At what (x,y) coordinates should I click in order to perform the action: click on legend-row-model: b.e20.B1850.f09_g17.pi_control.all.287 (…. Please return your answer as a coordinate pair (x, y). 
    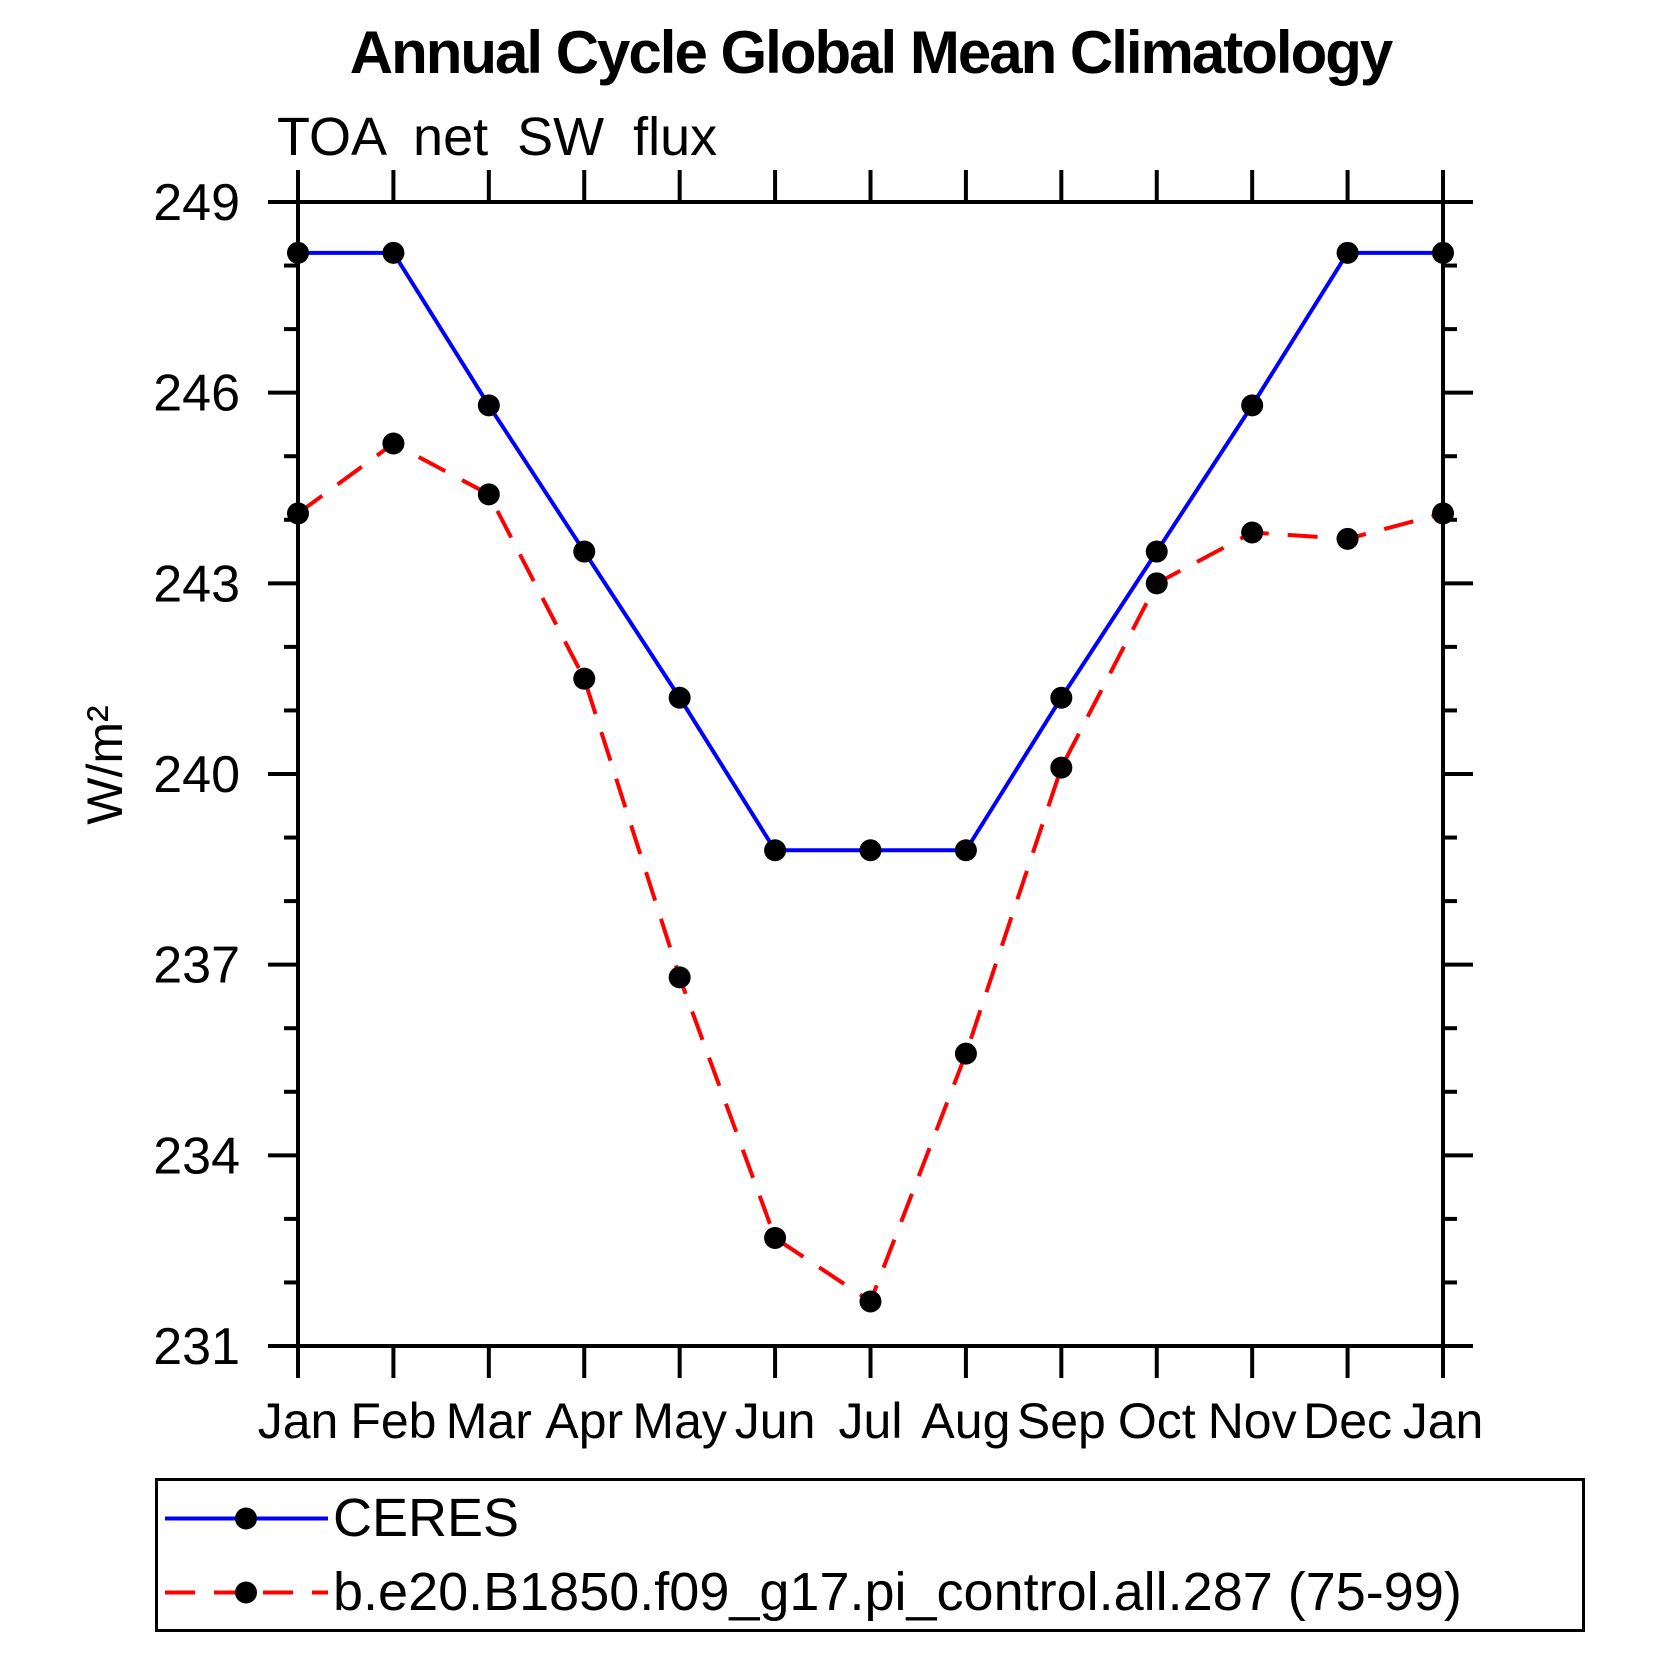
    Looking at the image, I should click on (870, 1592).